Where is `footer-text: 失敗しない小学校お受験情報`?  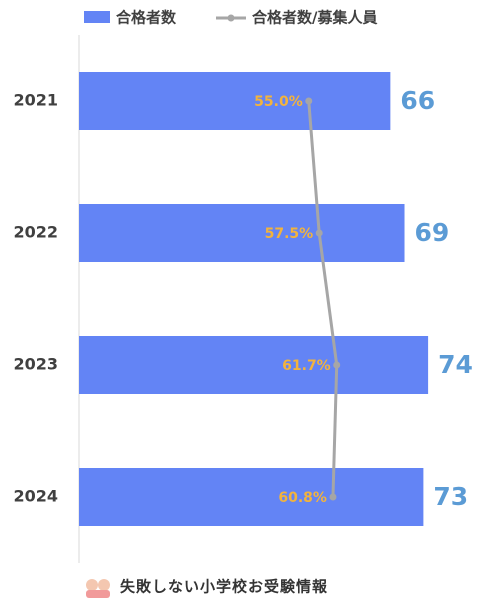 footer-text: 失敗しない小学校お受験情報 is located at coordinates (224, 587).